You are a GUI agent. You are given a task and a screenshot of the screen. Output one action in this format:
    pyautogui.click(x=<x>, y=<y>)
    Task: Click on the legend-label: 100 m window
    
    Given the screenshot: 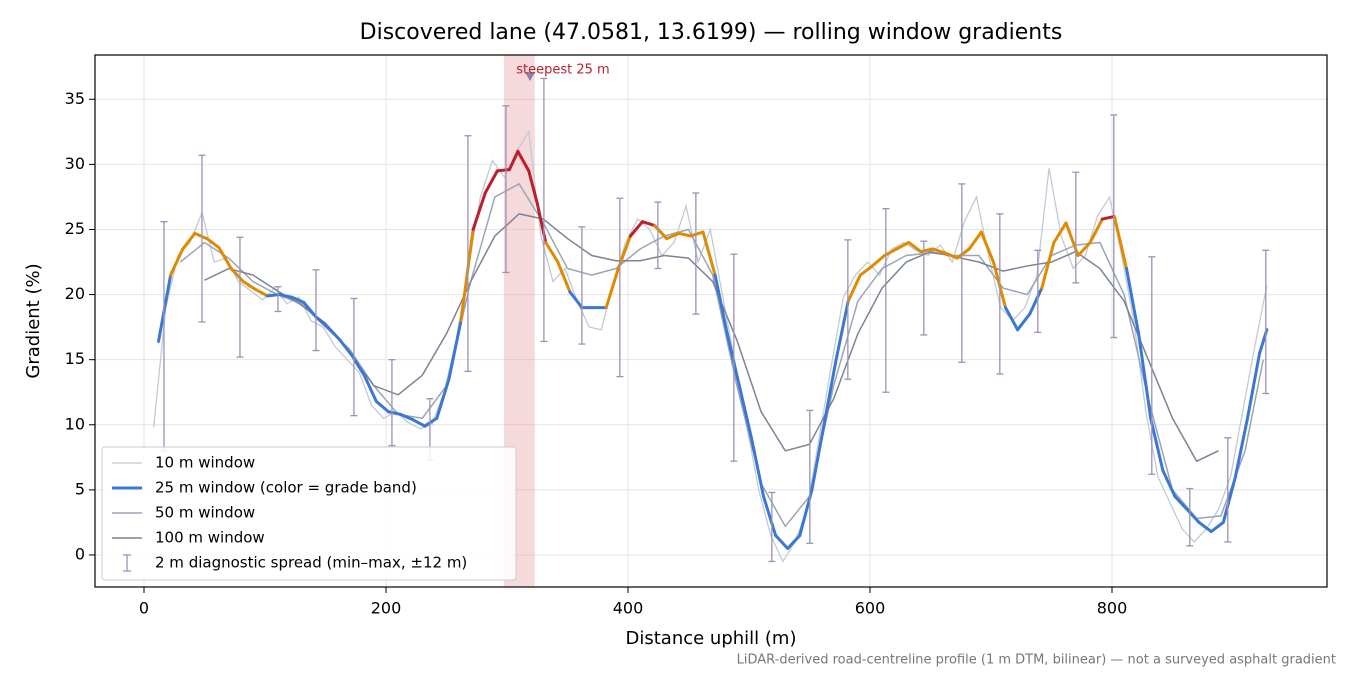 What is the action you would take?
    pyautogui.click(x=210, y=538)
    